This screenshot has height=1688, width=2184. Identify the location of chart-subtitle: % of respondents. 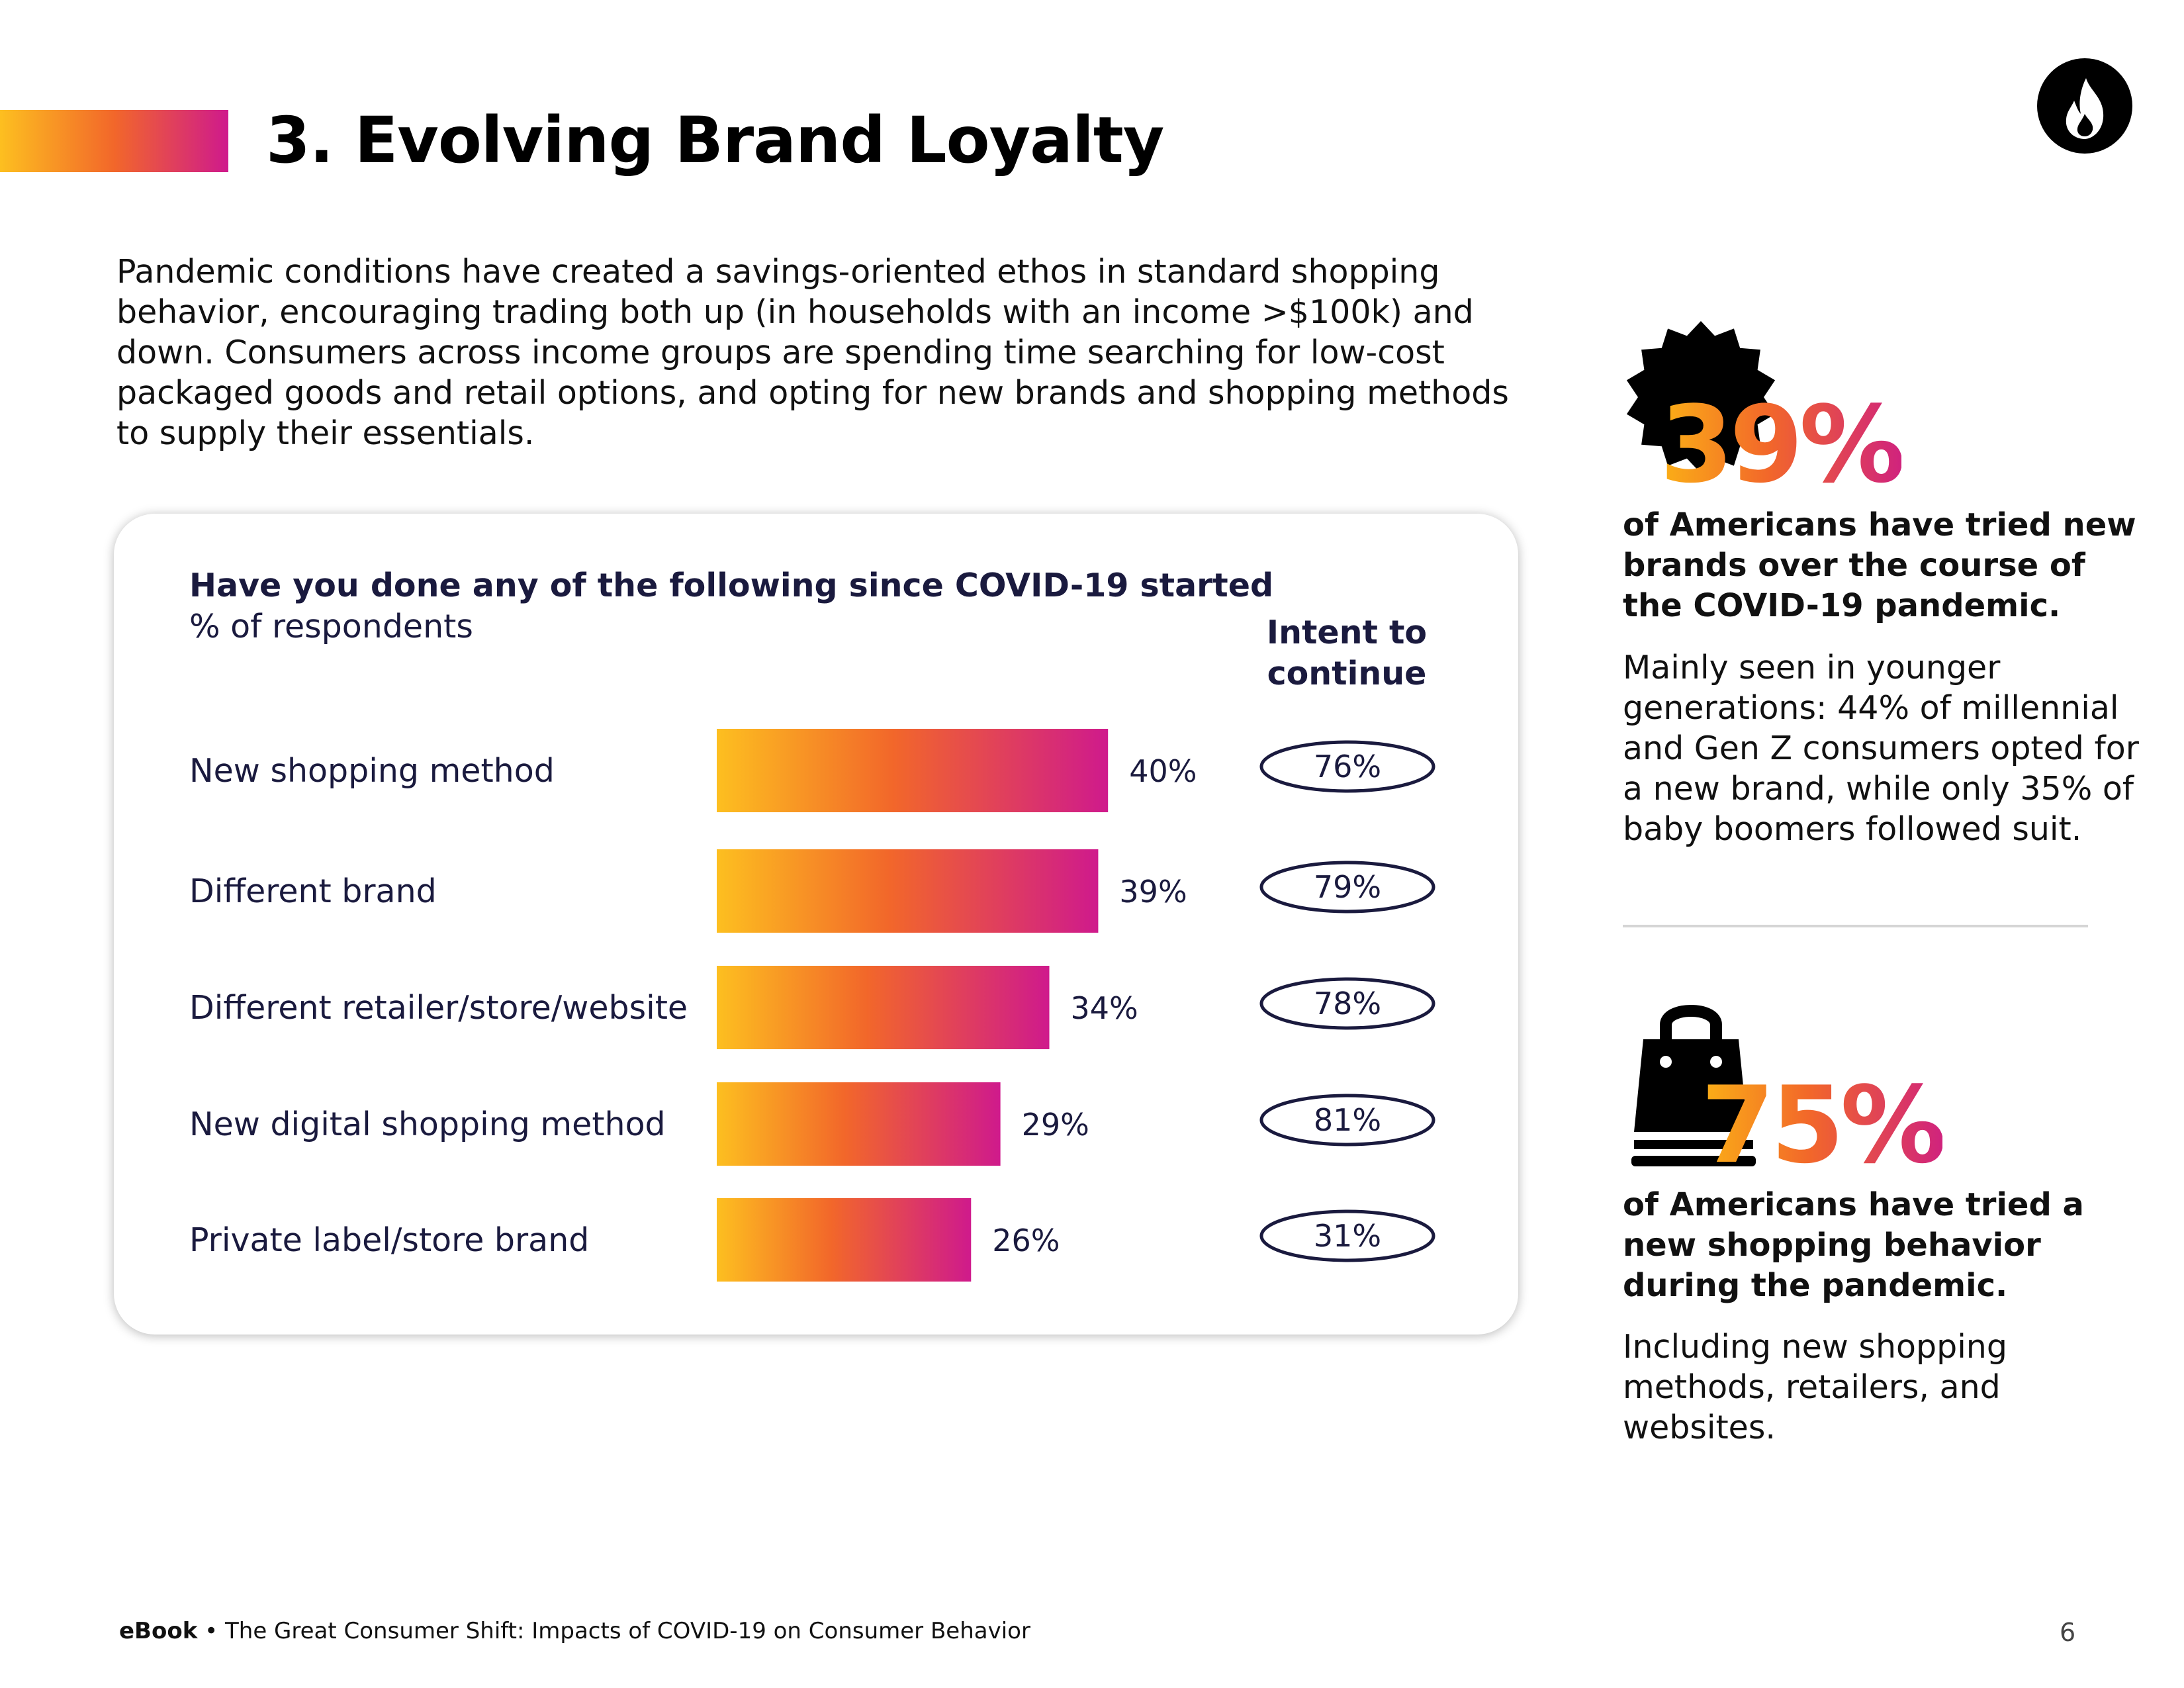
(331, 626).